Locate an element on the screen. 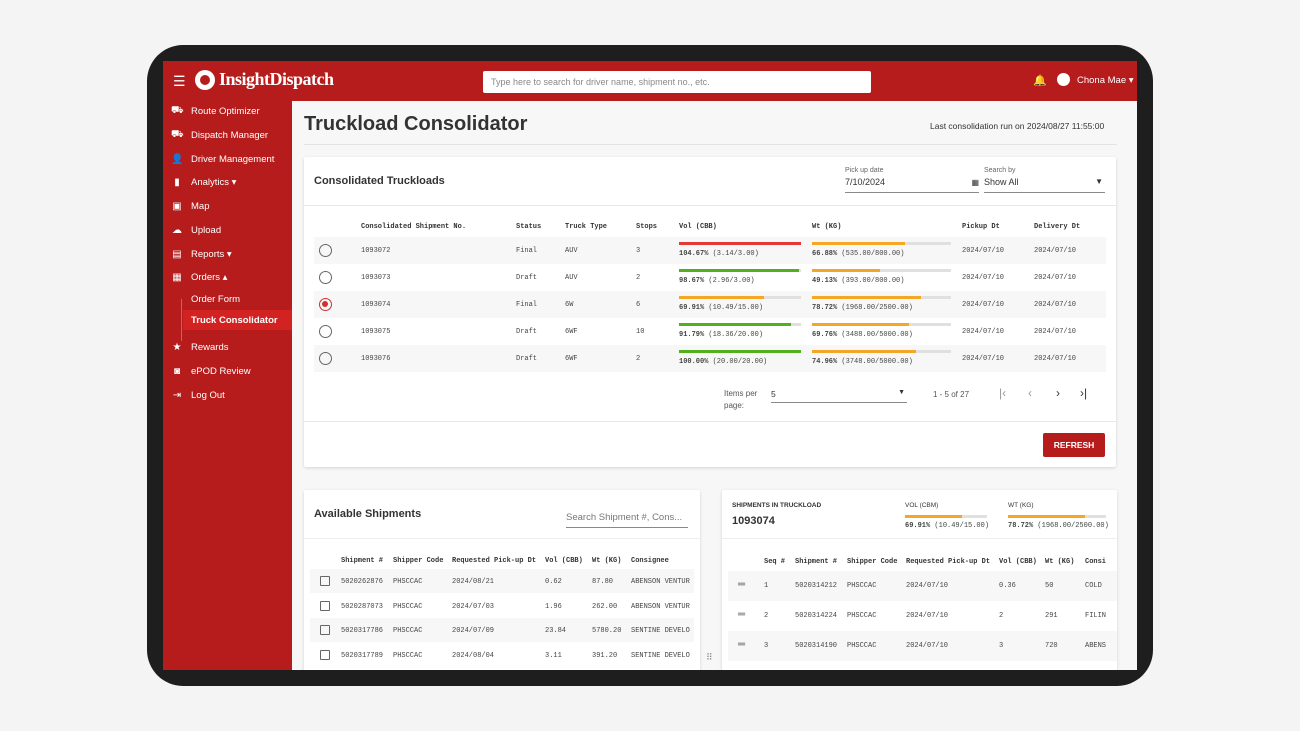  table-row: ═ 2 5020314224 PHSCCAC 2024/07/10 2 291 FILIN is located at coordinates (922, 616).